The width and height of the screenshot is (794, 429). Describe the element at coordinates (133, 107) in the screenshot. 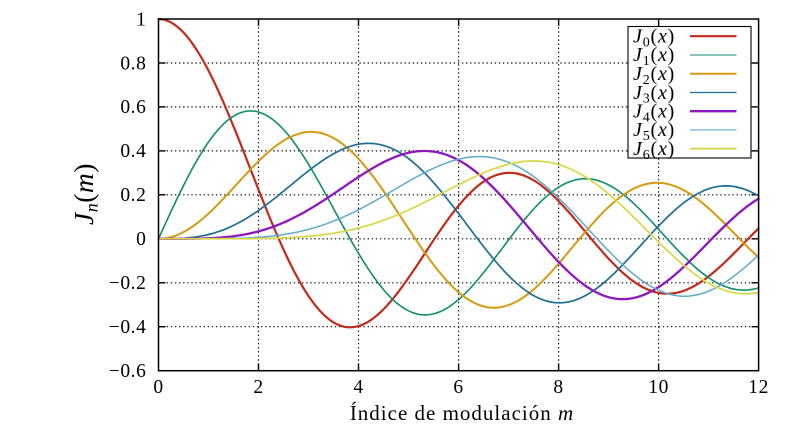

I see `svg-text: 0.6` at that location.